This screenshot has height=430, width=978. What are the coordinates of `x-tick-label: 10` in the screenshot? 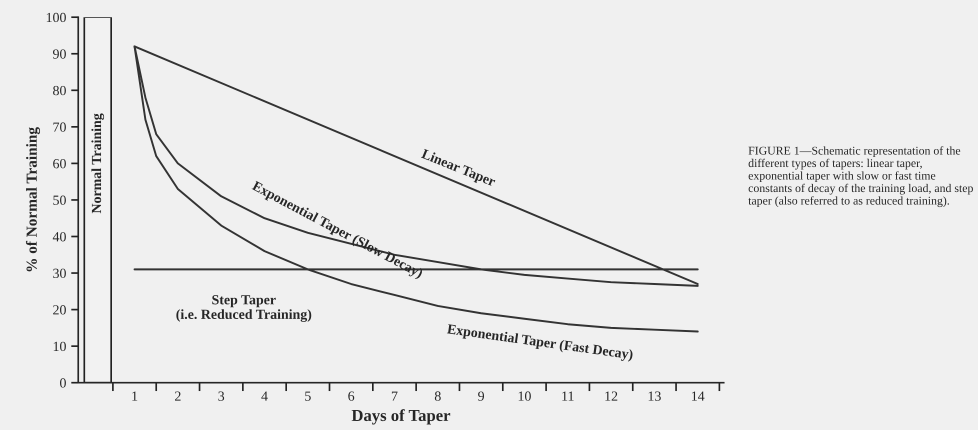 It's located at (524, 396).